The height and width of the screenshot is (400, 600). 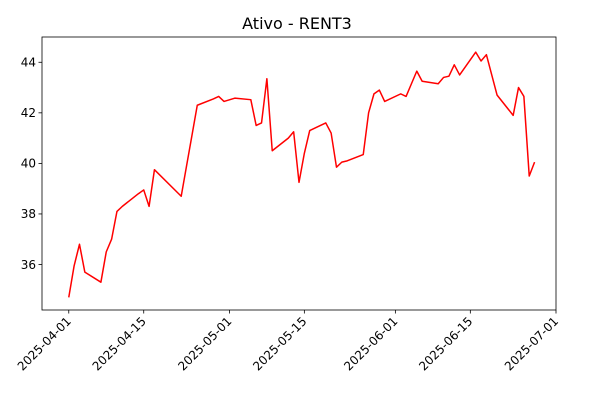 I want to click on y-axis: 36 38 40 42 44, so click(x=31, y=164).